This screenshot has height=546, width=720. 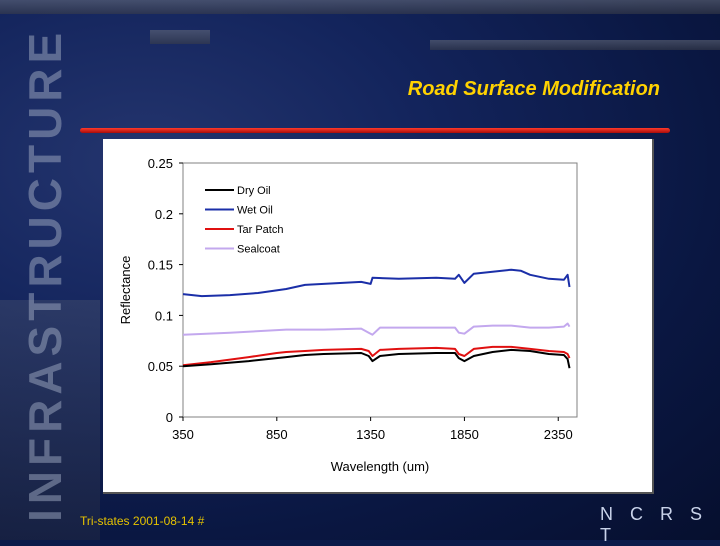 I want to click on background-word: INFRASTRUCTURE, so click(x=45, y=274).